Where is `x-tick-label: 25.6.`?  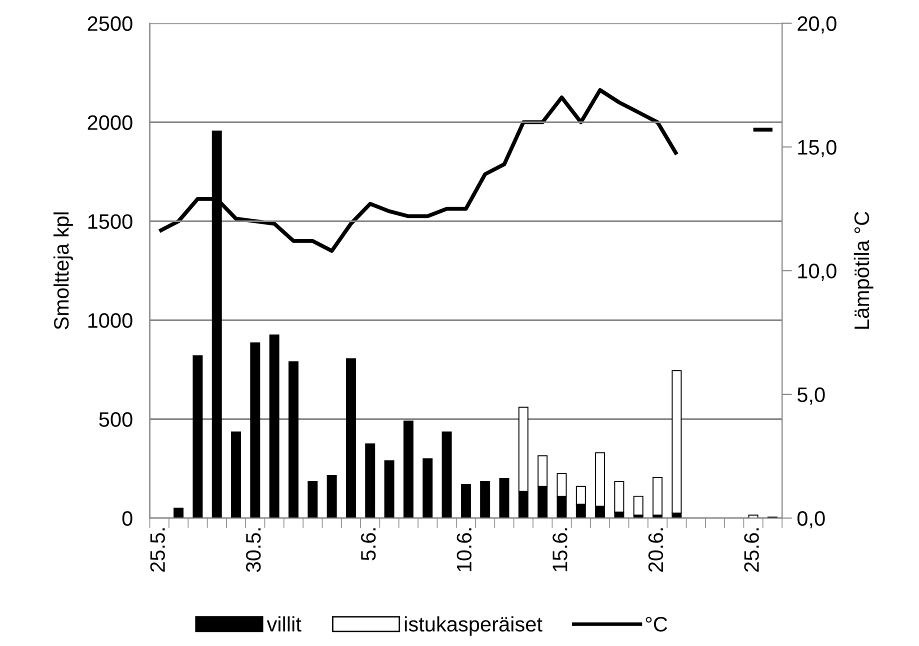 x-tick-label: 25.6. is located at coordinates (751, 550).